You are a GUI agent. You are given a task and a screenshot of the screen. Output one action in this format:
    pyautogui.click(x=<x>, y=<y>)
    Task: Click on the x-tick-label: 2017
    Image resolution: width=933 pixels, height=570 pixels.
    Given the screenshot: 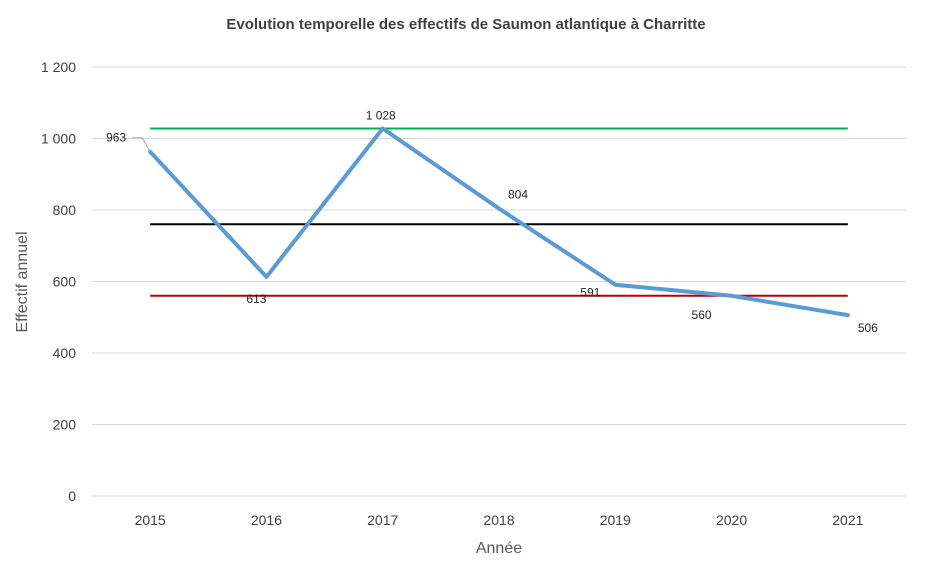 What is the action you would take?
    pyautogui.click(x=382, y=520)
    